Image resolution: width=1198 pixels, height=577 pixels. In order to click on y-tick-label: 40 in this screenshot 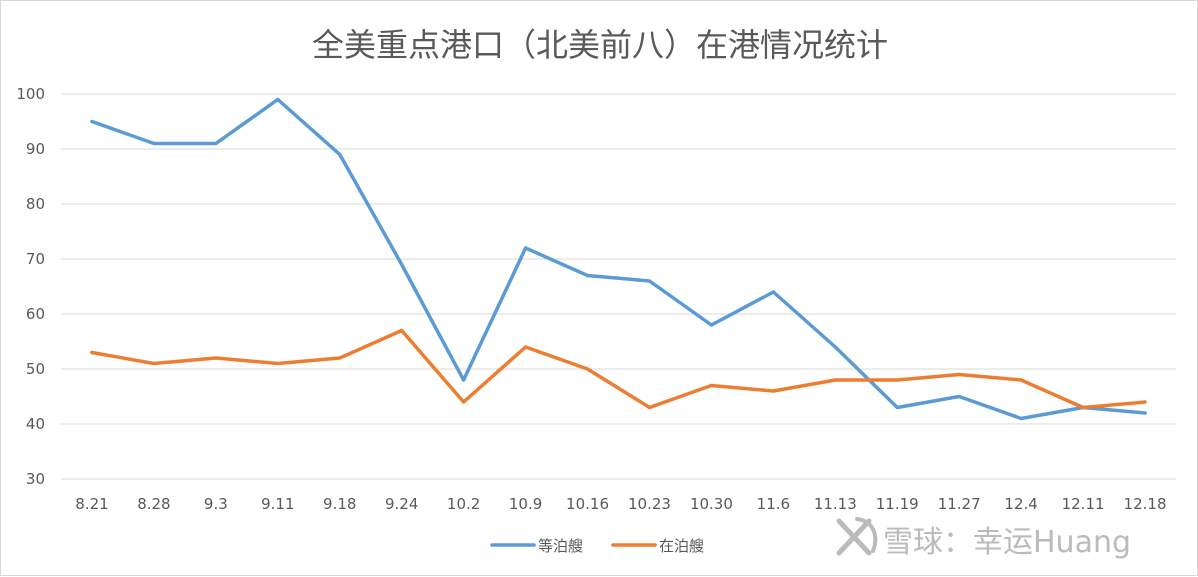, I will do `click(35, 424)`.